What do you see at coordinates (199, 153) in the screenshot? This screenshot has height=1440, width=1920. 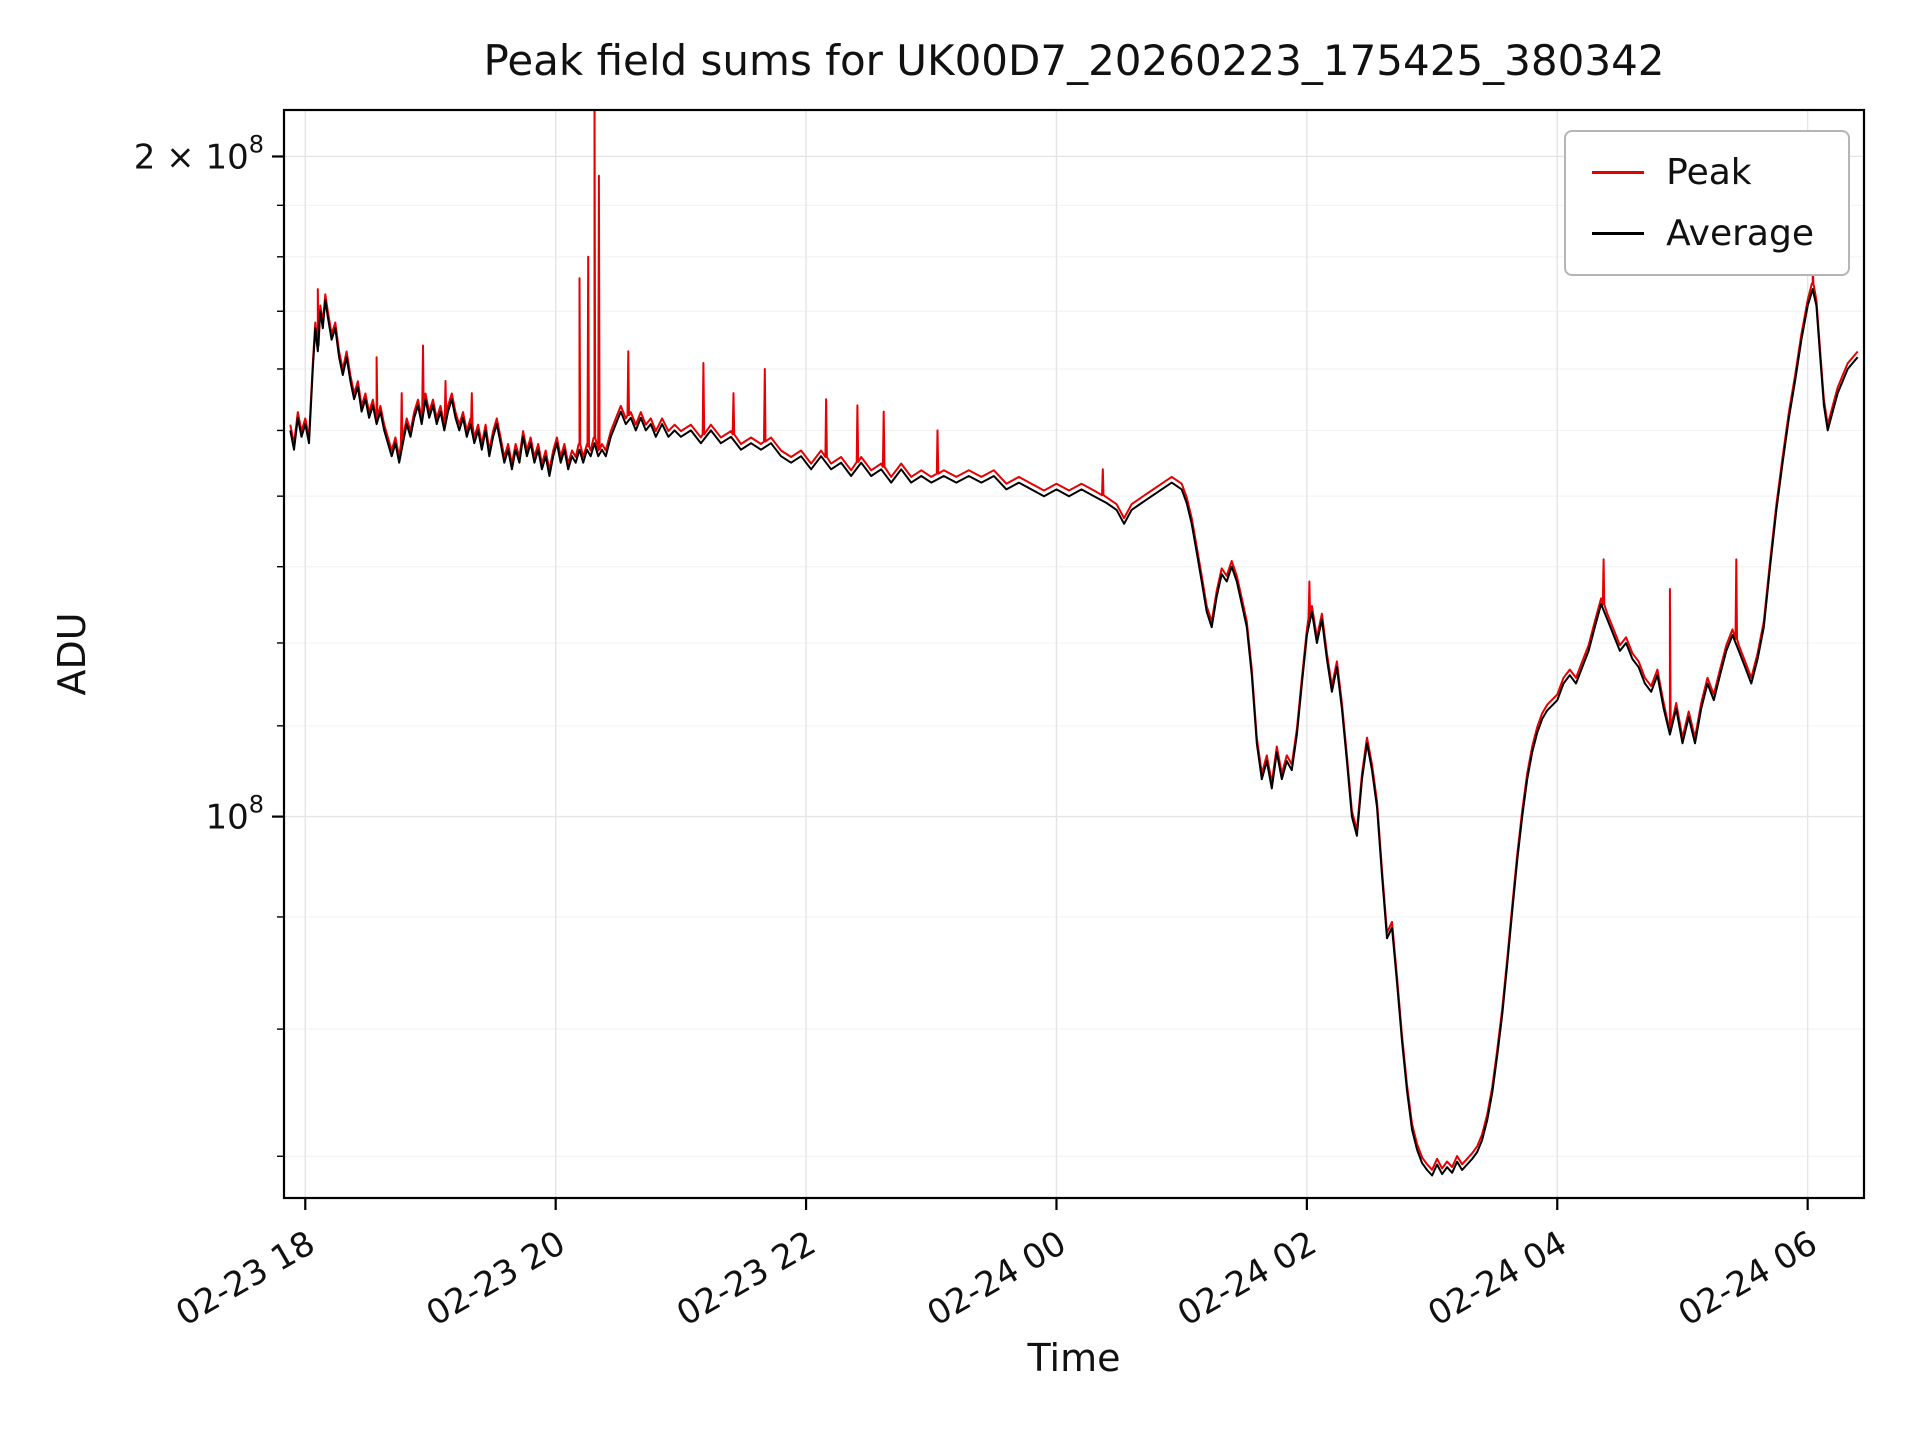 I see `y-tick-label: 2 × 108` at bounding box center [199, 153].